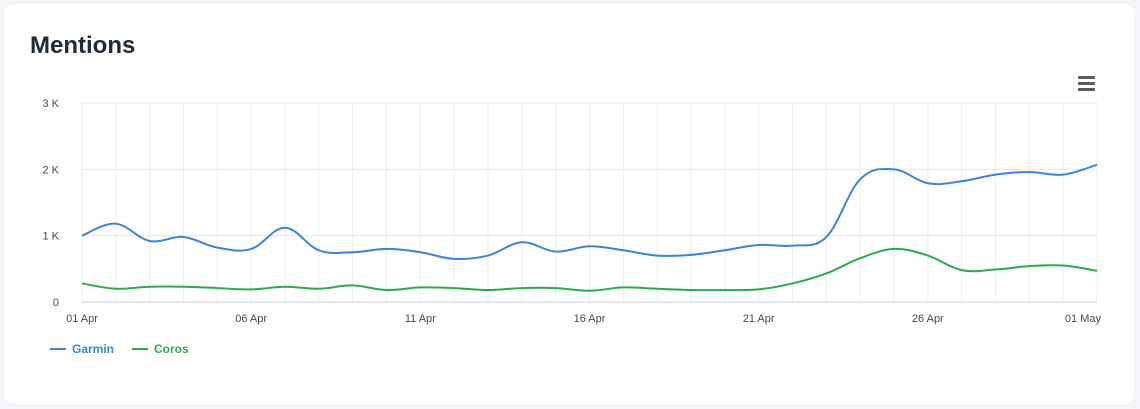 Image resolution: width=1140 pixels, height=409 pixels. Describe the element at coordinates (420, 319) in the screenshot. I see `x-tick-label: 11 Apr` at that location.